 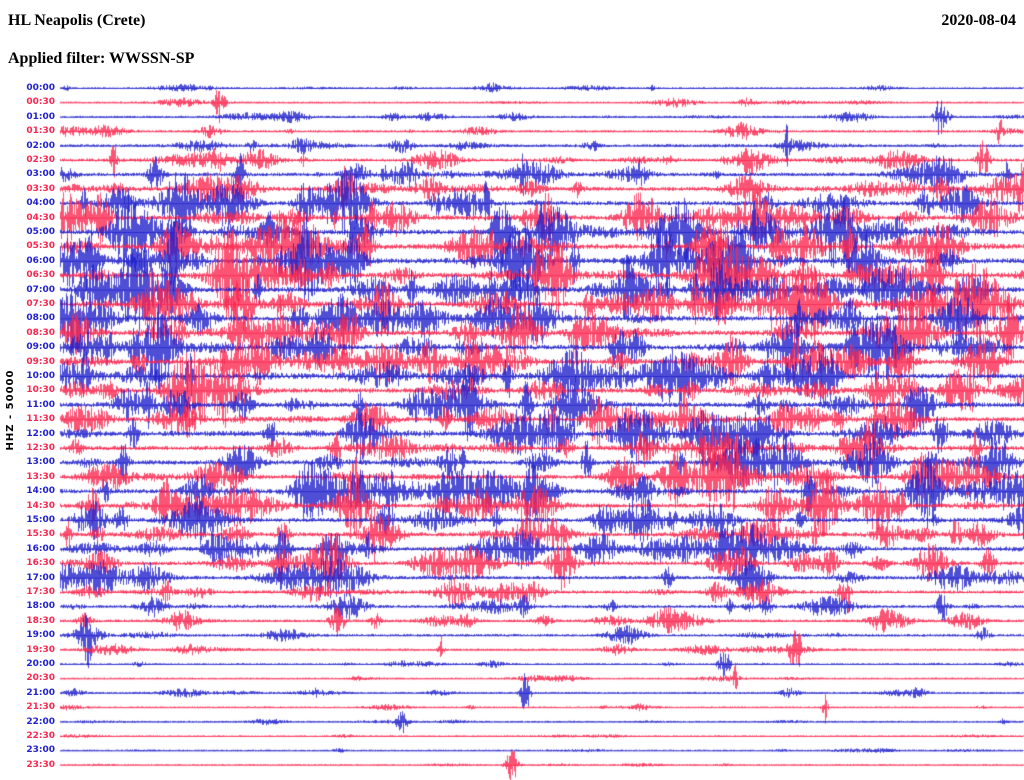 What do you see at coordinates (40, 592) in the screenshot?
I see `time-label-1730: 17:30` at bounding box center [40, 592].